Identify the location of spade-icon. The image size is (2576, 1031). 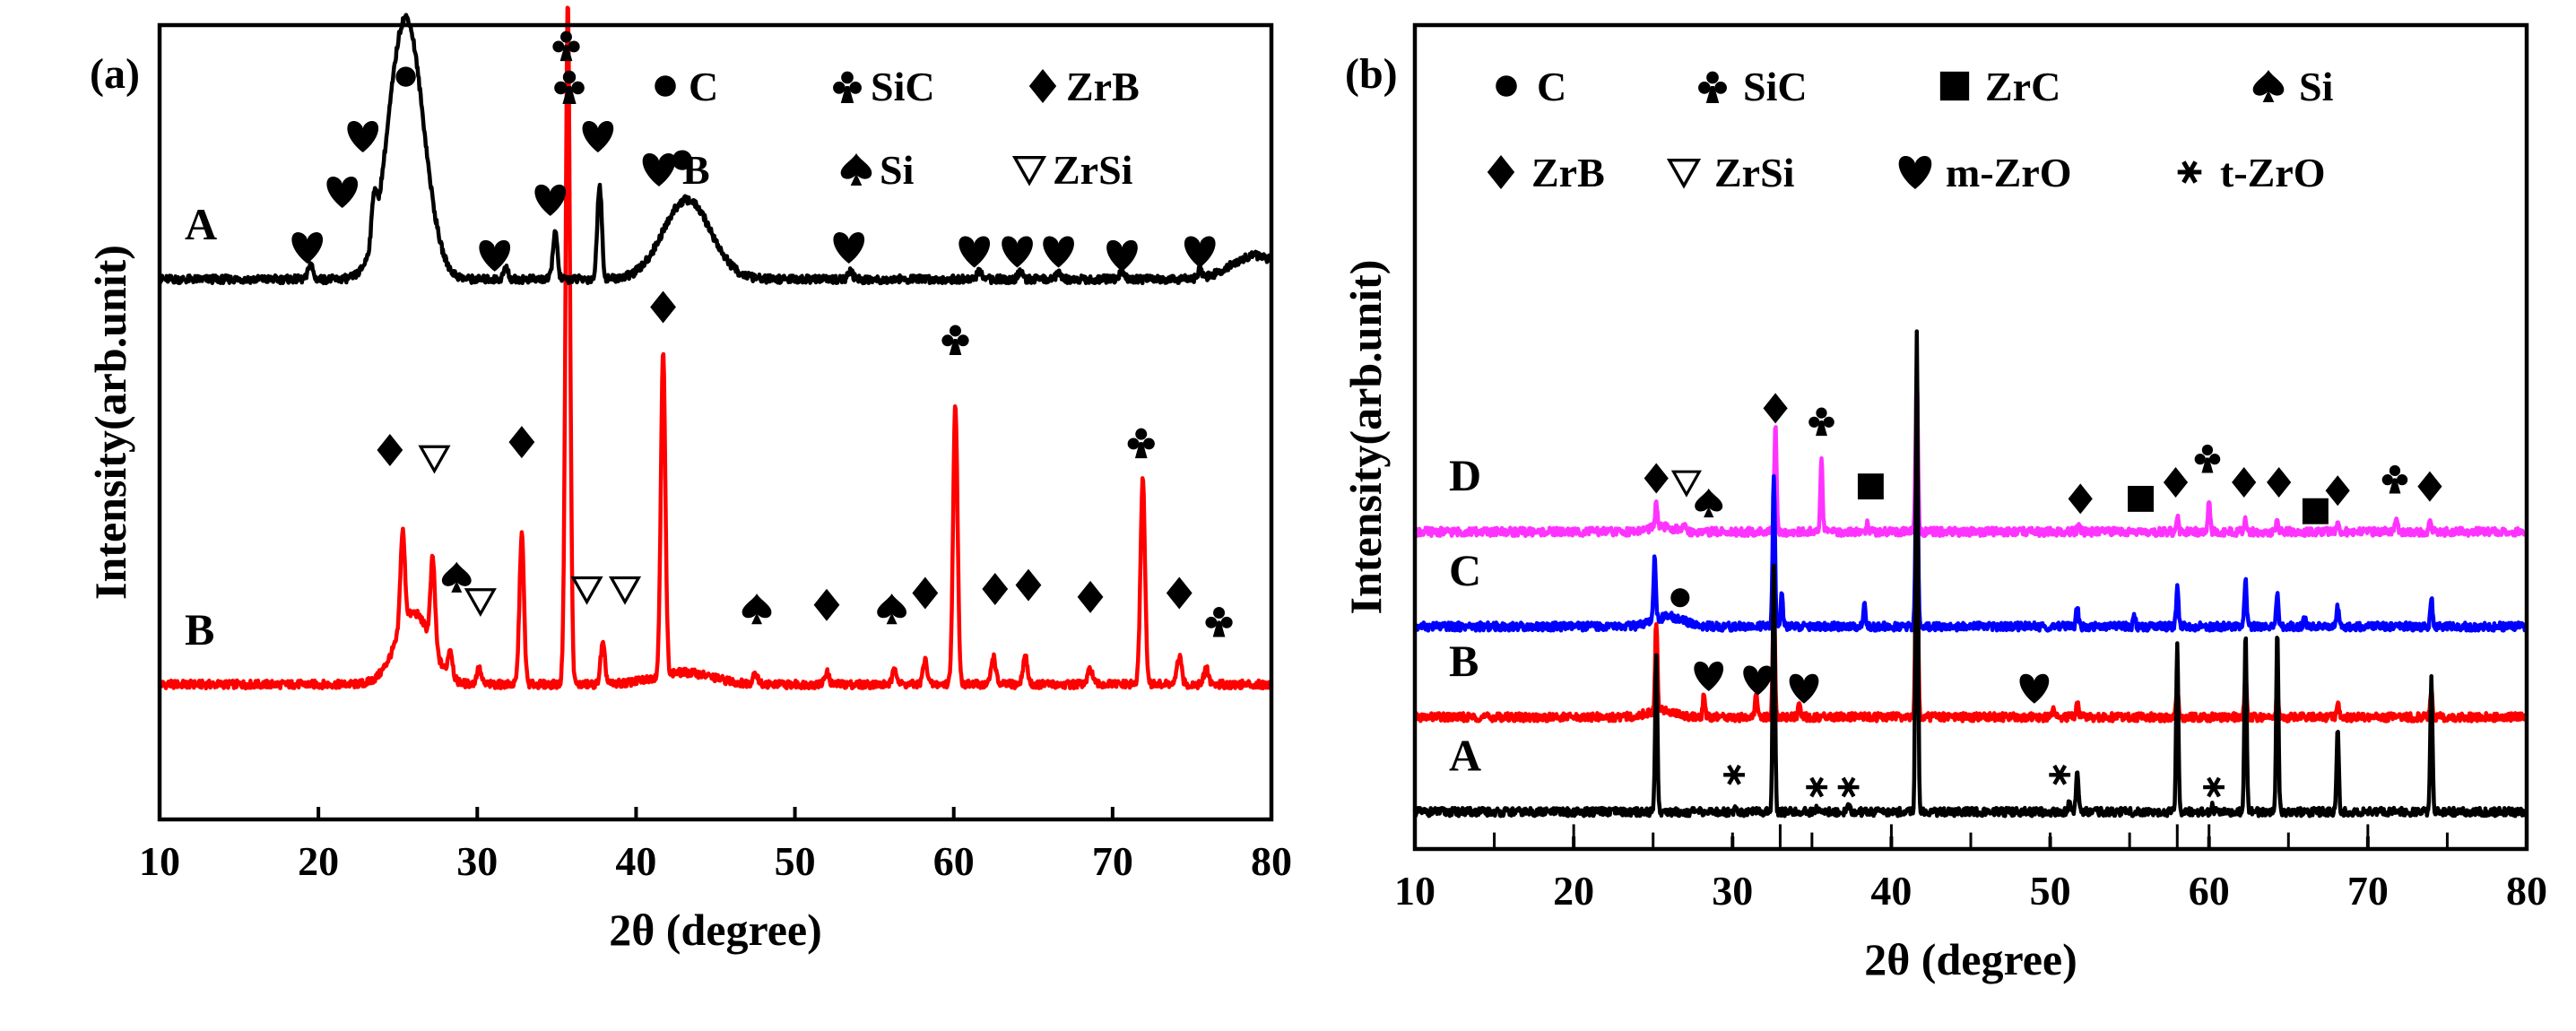
(892, 609).